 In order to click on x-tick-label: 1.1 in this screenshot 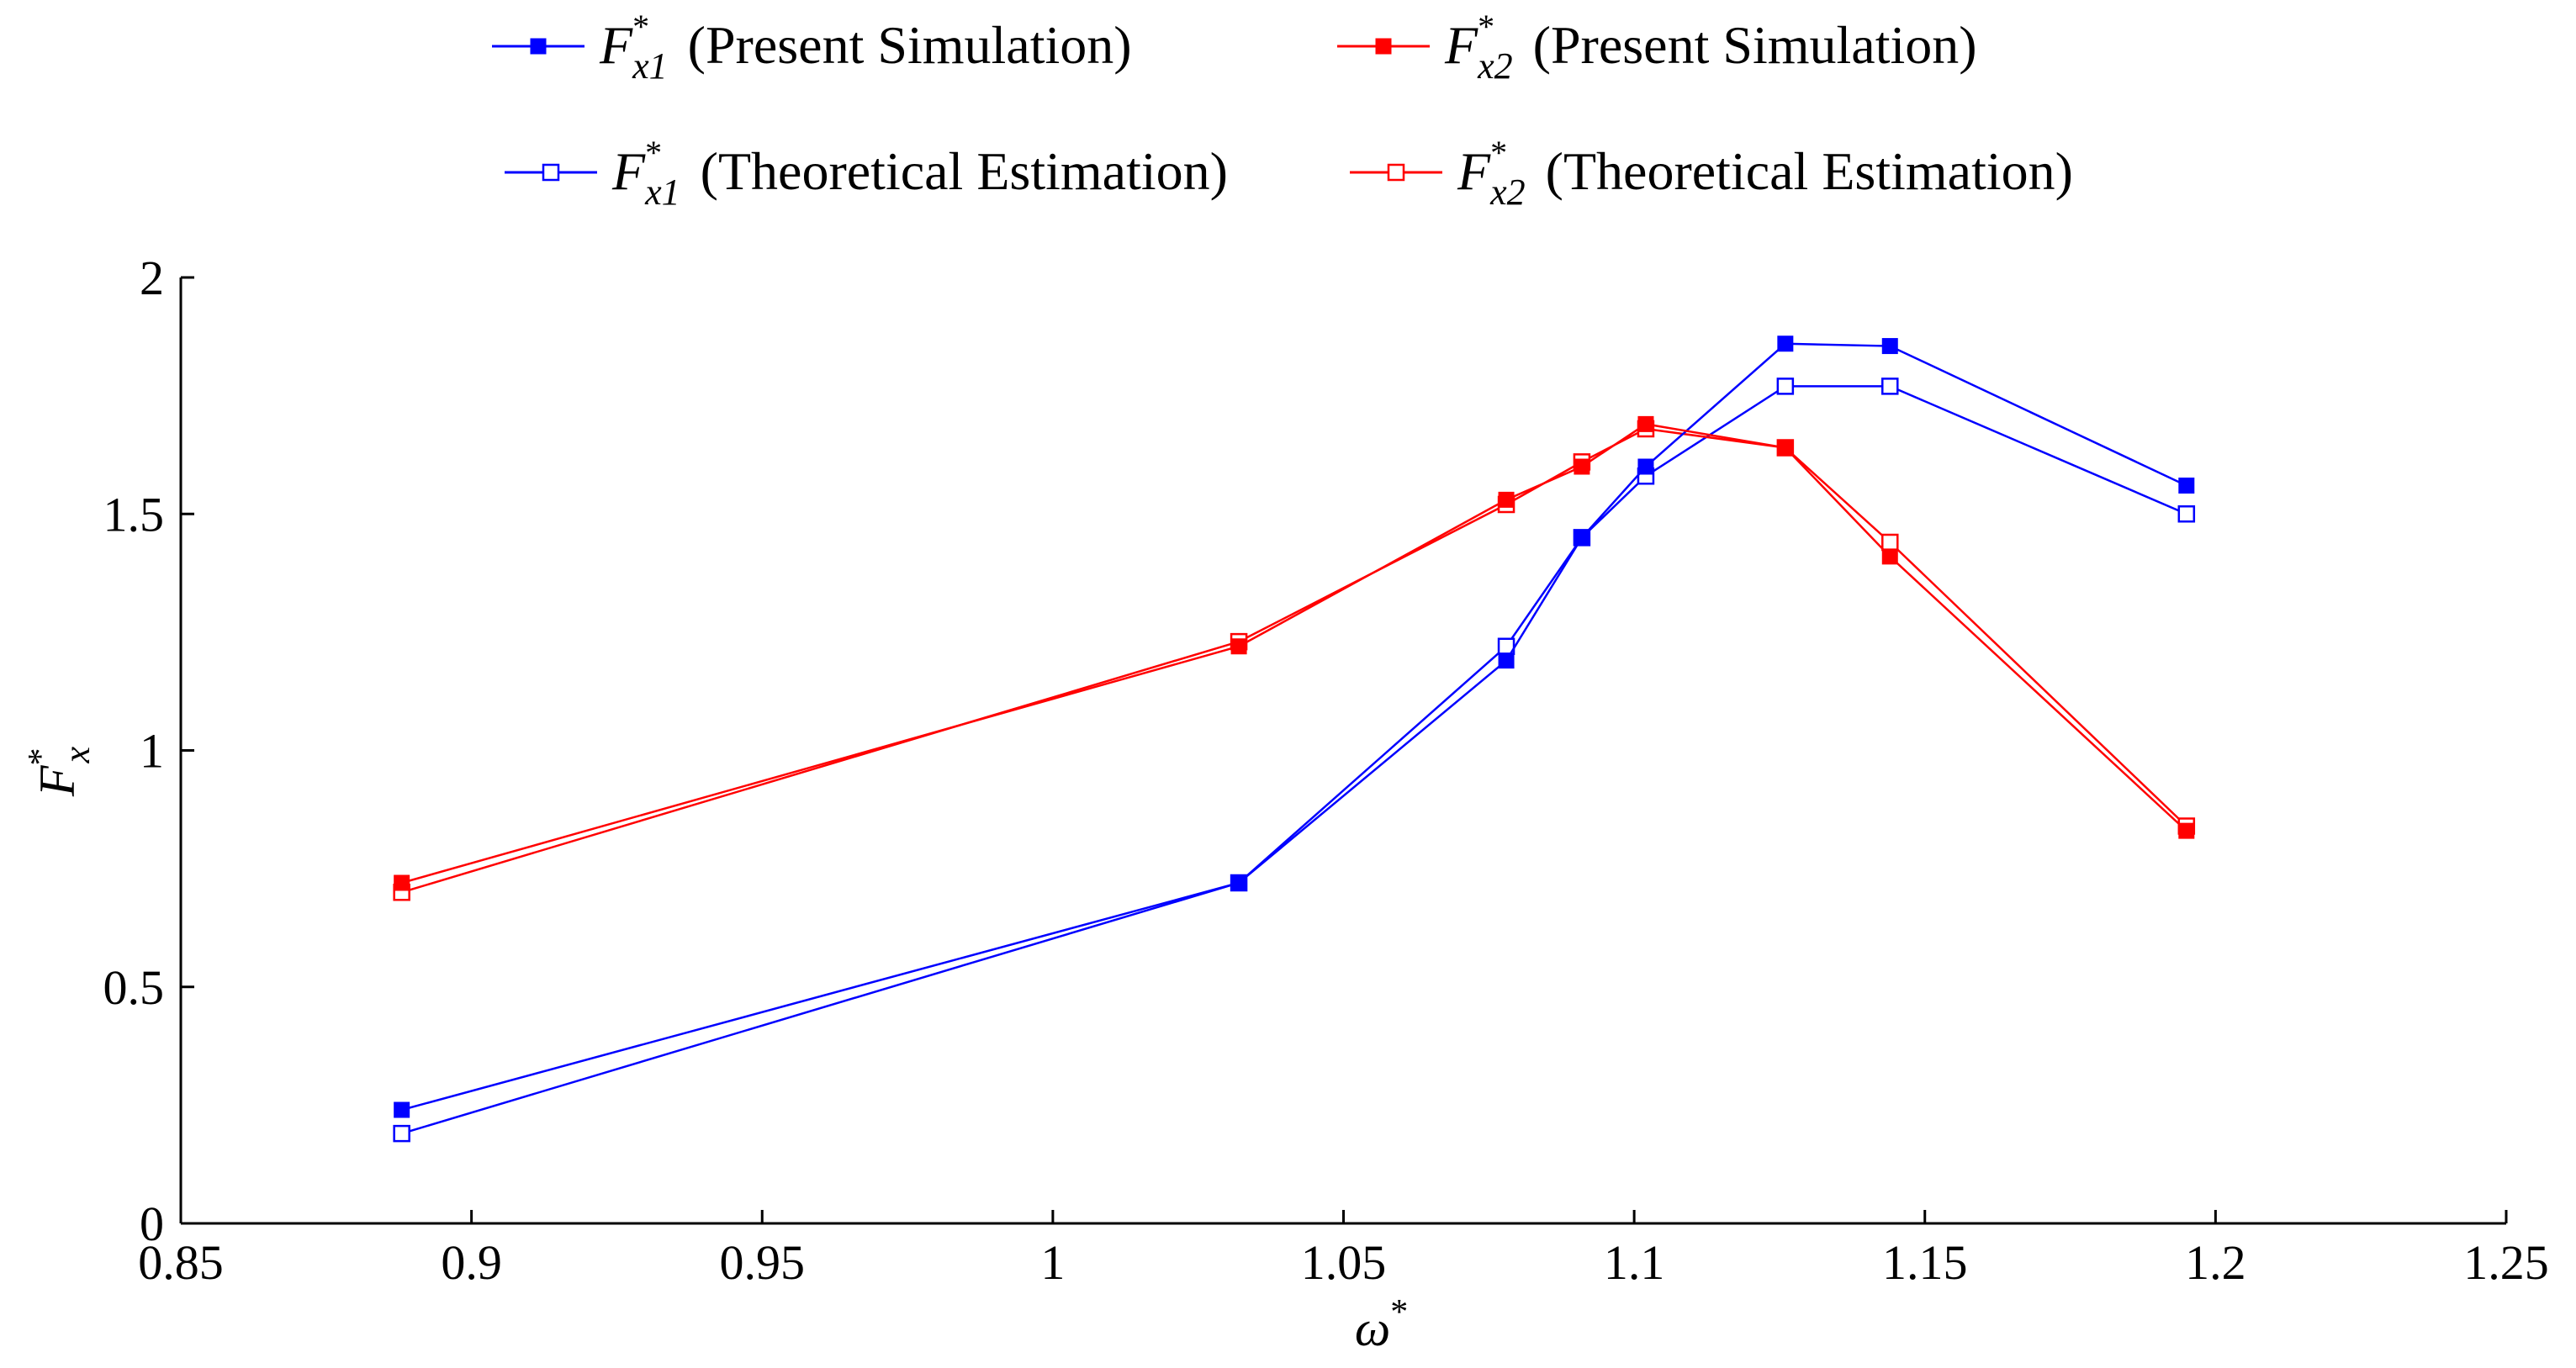, I will do `click(1634, 1262)`.